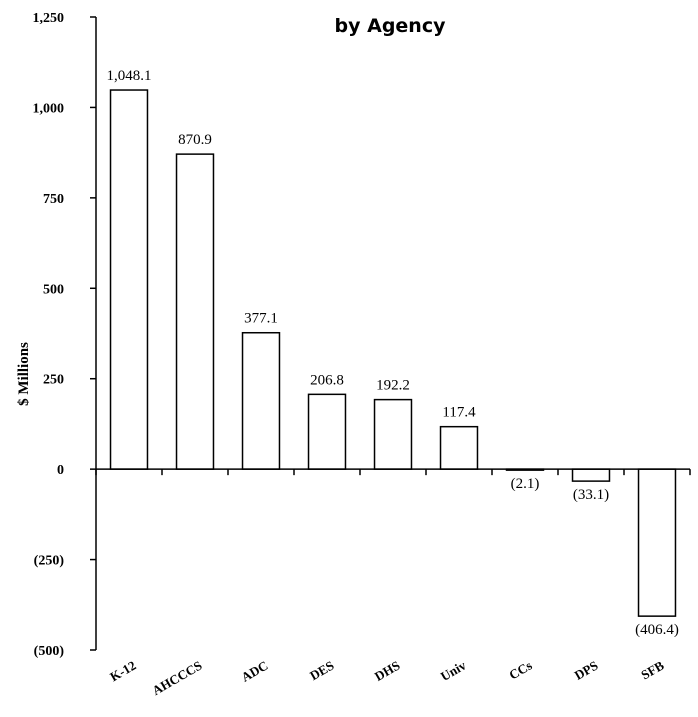  Describe the element at coordinates (591, 495) in the screenshot. I see `data-label: (33.1)` at that location.